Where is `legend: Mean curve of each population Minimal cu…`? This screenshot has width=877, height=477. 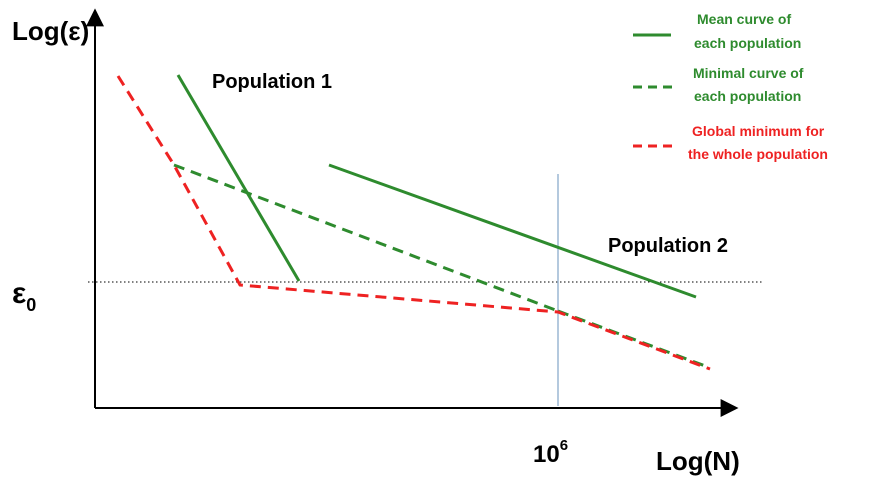
legend: Mean curve of each population Minimal cu… is located at coordinates (730, 86).